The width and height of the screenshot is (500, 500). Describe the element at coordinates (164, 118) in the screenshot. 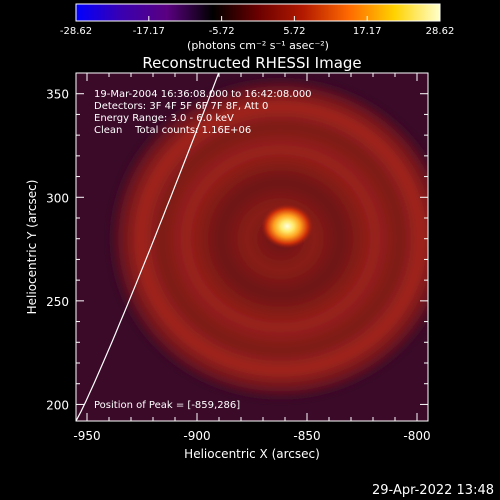

I see `annotation-energy-range: Energy Range: 3.0 - 6.0 keV` at that location.